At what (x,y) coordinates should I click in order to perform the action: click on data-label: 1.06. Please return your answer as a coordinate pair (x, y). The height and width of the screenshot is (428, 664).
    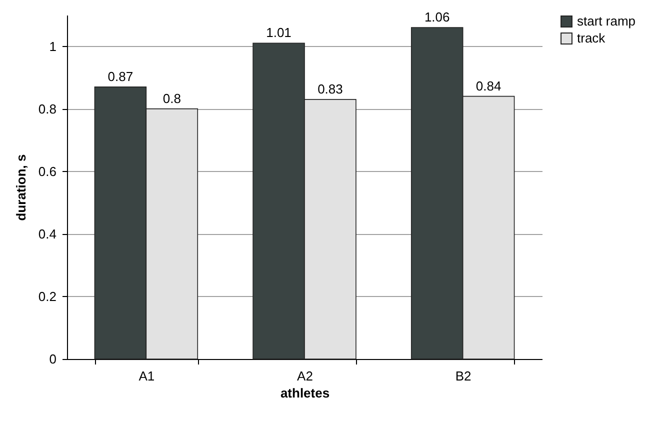
    Looking at the image, I should click on (437, 17).